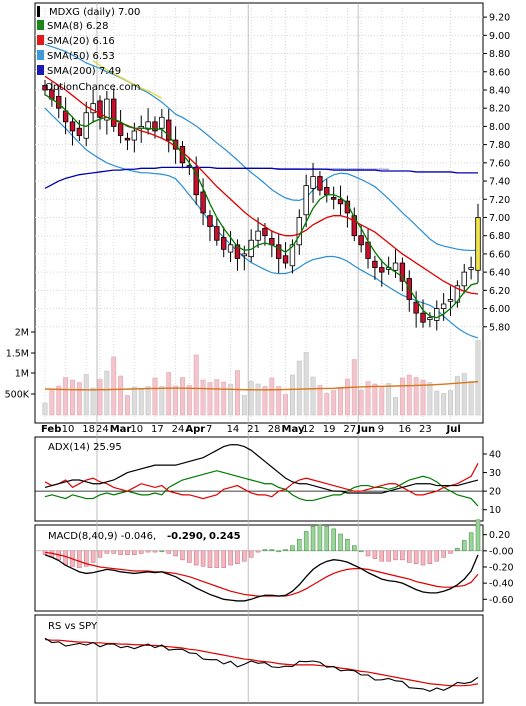 The width and height of the screenshot is (526, 706). I want to click on macd-tick-label: -0.00, so click(501, 551).